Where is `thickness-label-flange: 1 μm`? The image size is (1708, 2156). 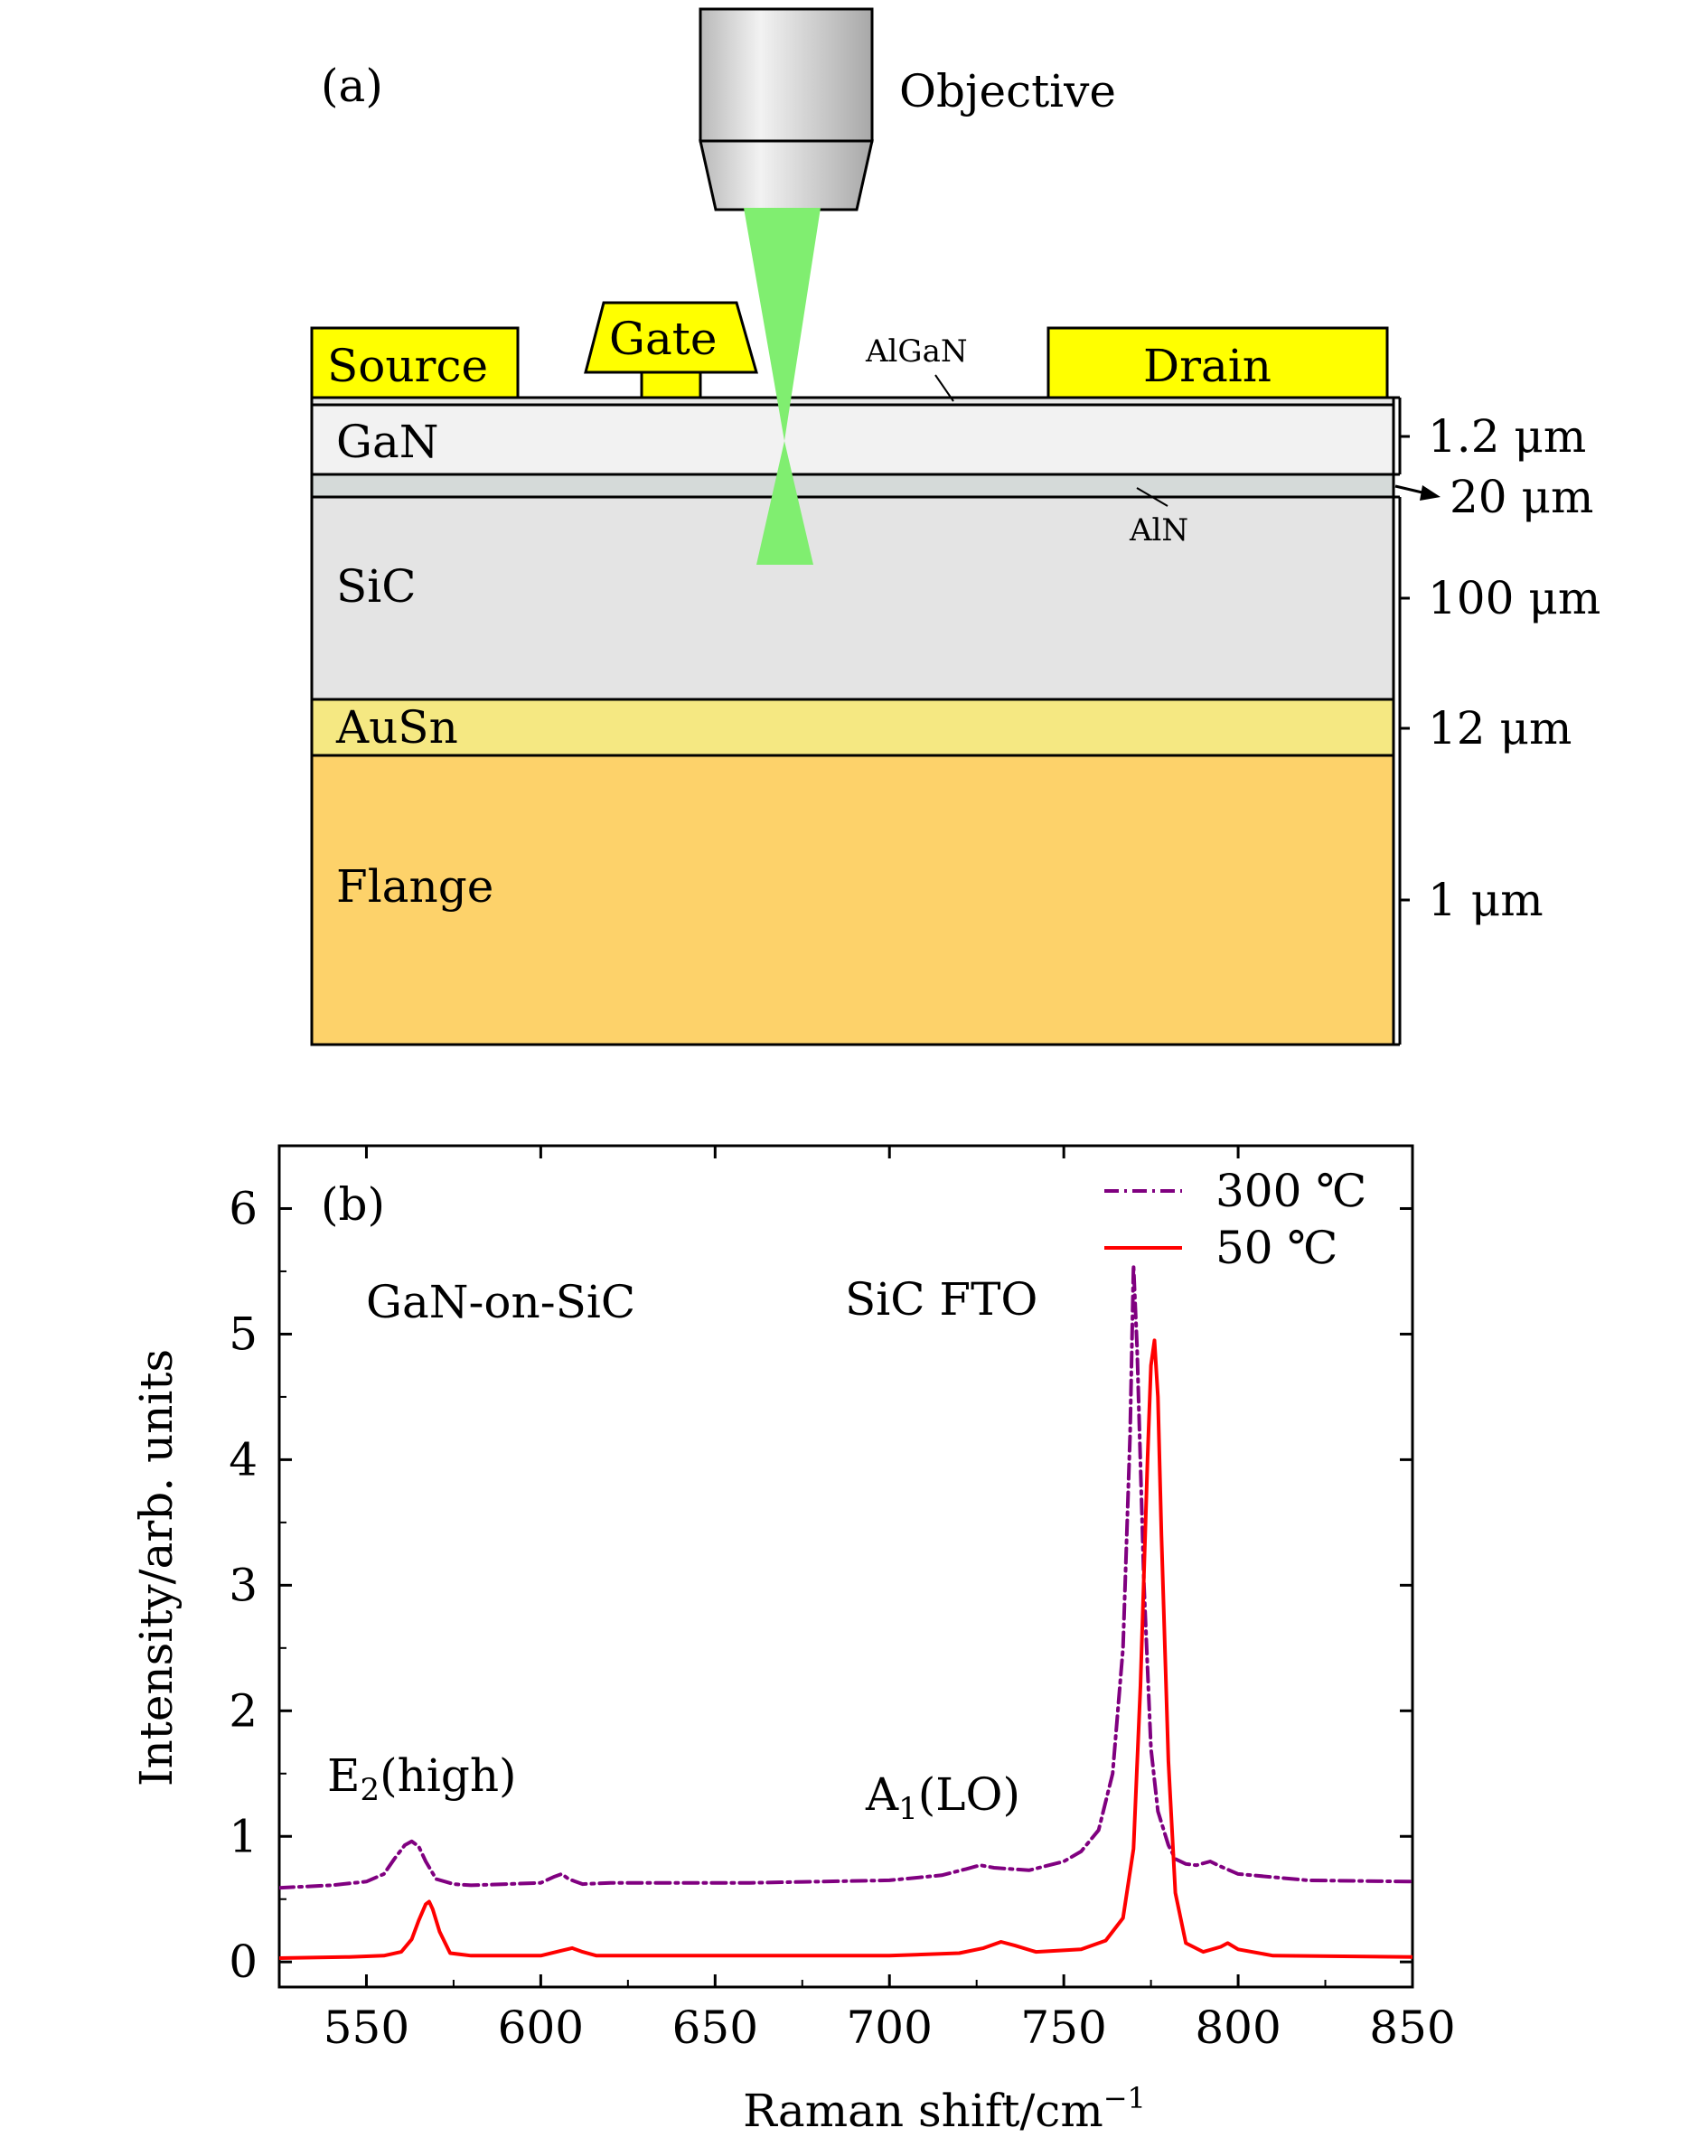 thickness-label-flange: 1 μm is located at coordinates (1486, 900).